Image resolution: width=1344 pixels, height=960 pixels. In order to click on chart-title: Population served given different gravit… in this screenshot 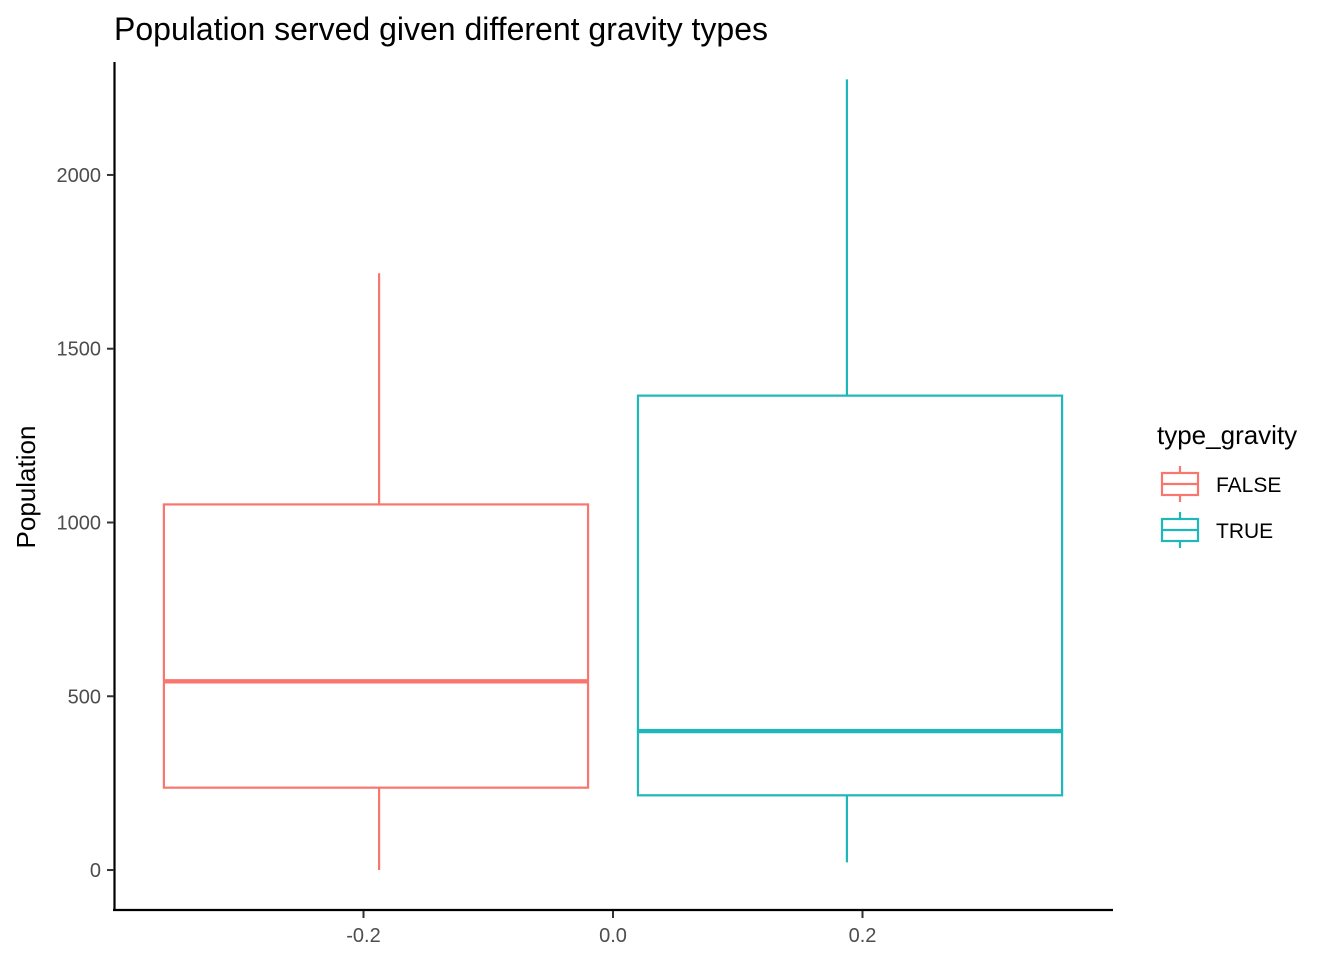, I will do `click(441, 29)`.